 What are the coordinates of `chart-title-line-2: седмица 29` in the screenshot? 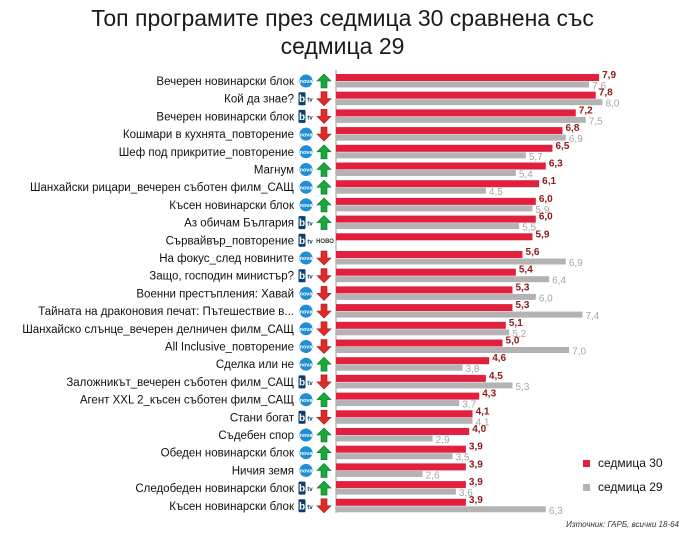 It's located at (342, 46).